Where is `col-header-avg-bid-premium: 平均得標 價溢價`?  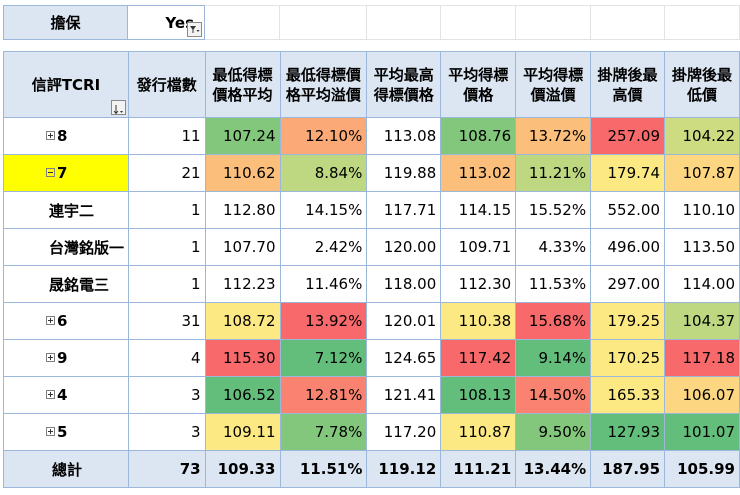
col-header-avg-bid-premium: 平均得標 價溢價 is located at coordinates (553, 84).